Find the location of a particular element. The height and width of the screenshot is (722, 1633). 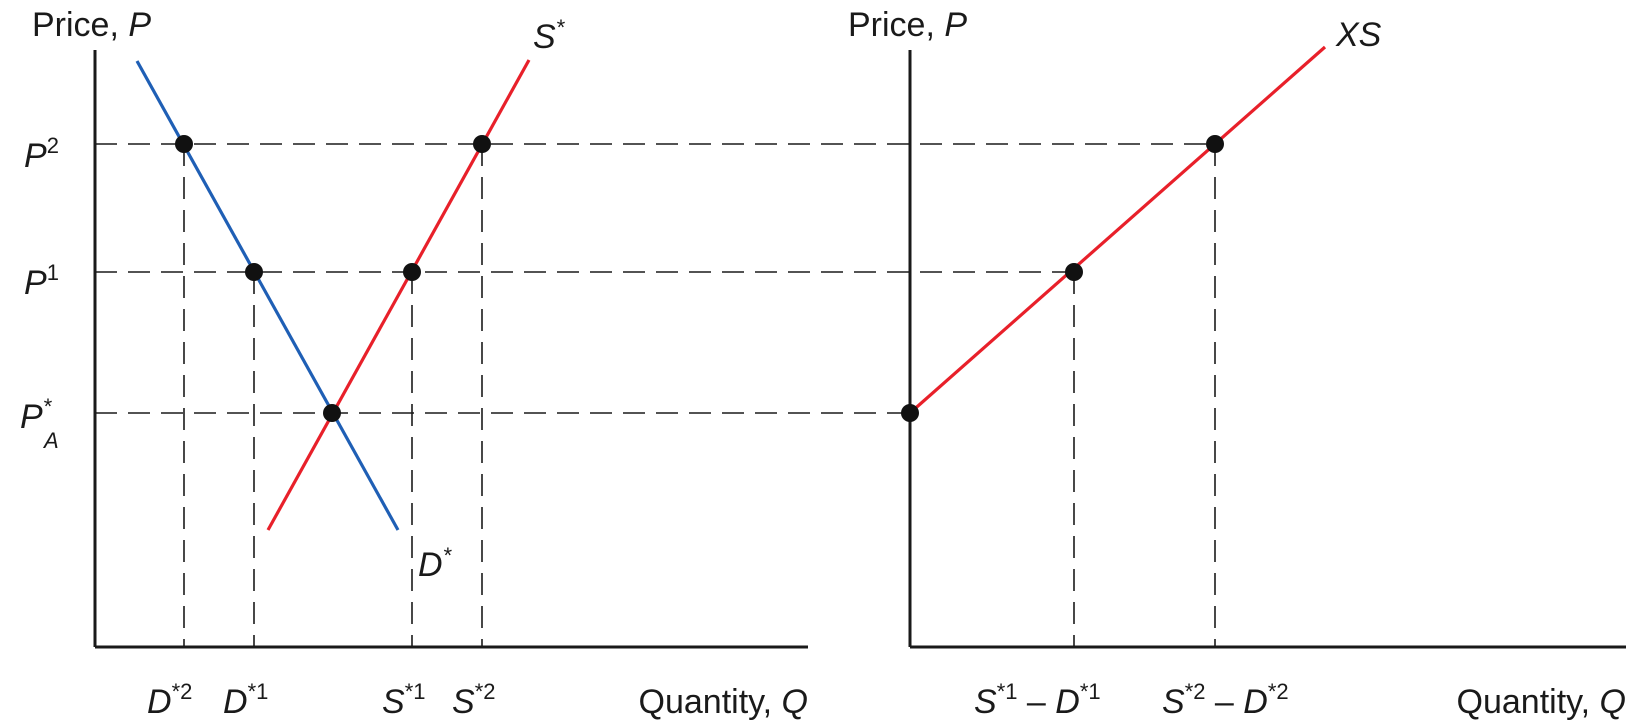

price-label-pa: P* is located at coordinates (36, 415).